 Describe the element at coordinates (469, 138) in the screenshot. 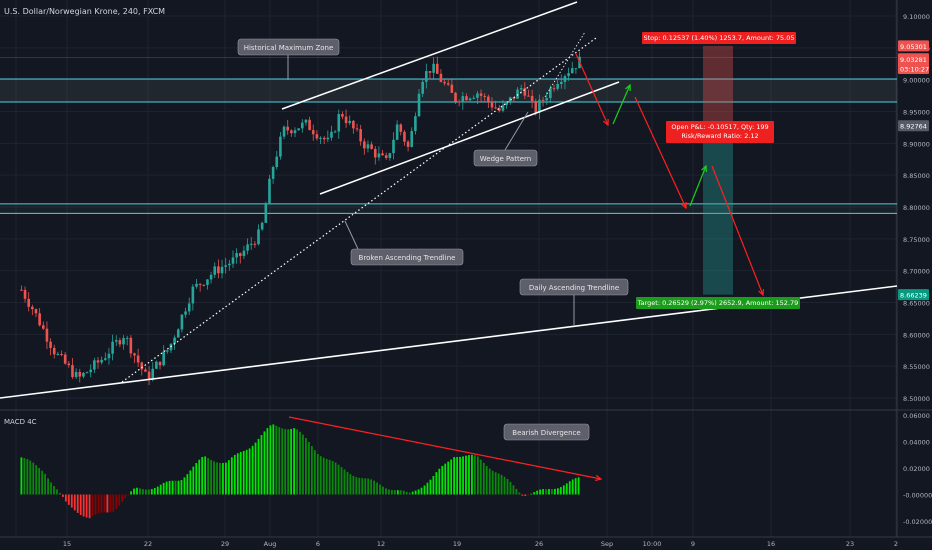

I see `wedge-lower-line` at that location.